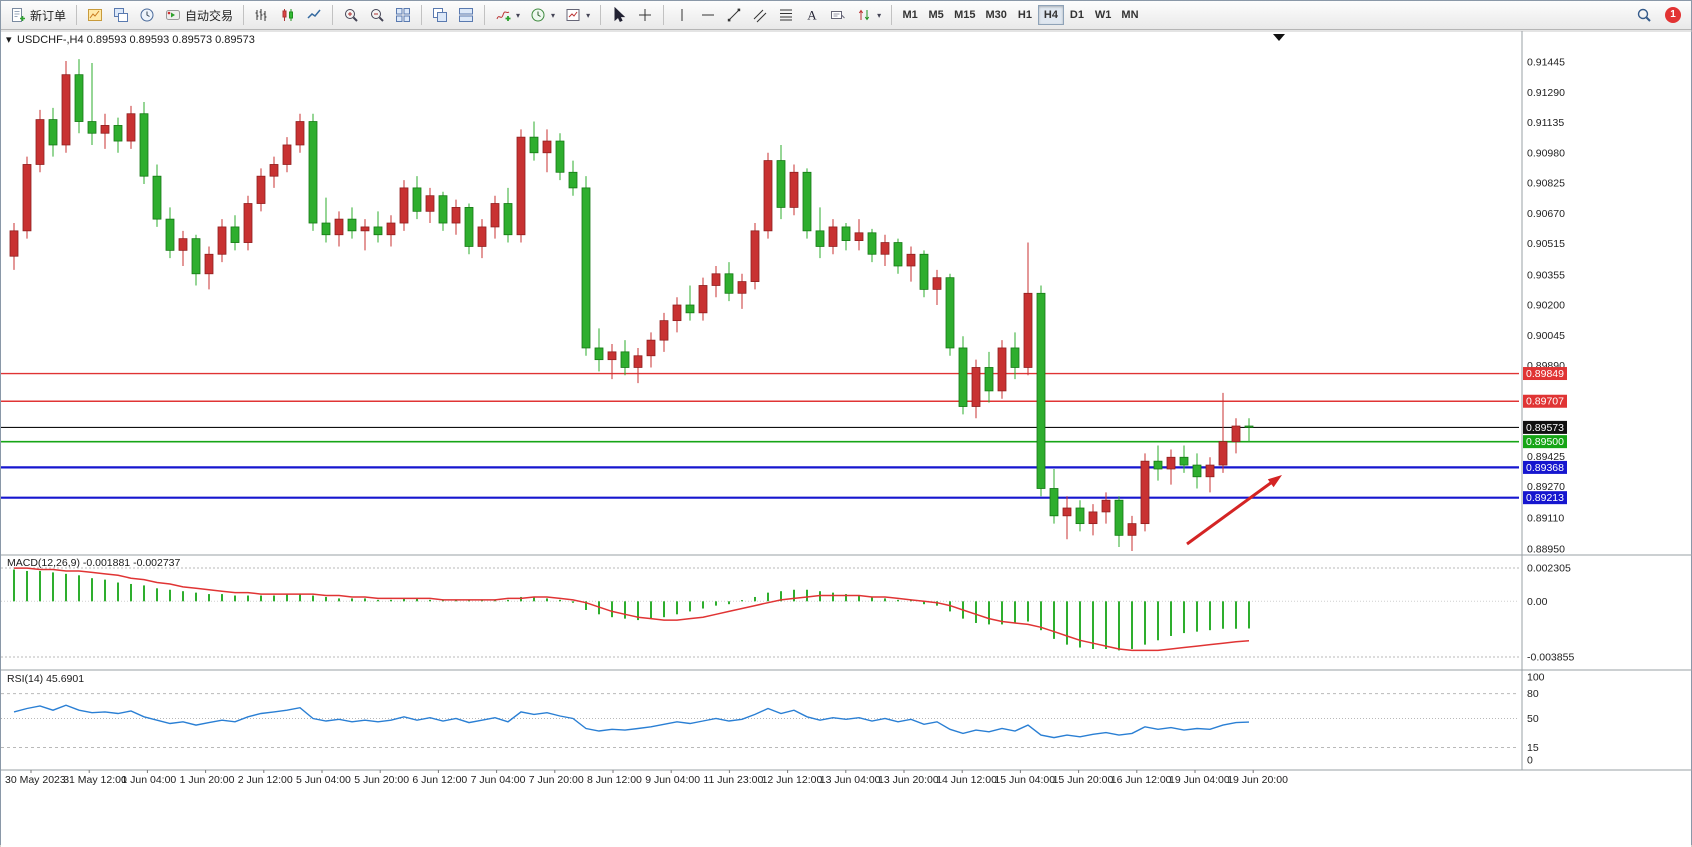  I want to click on tab-m30: M30, so click(996, 15).